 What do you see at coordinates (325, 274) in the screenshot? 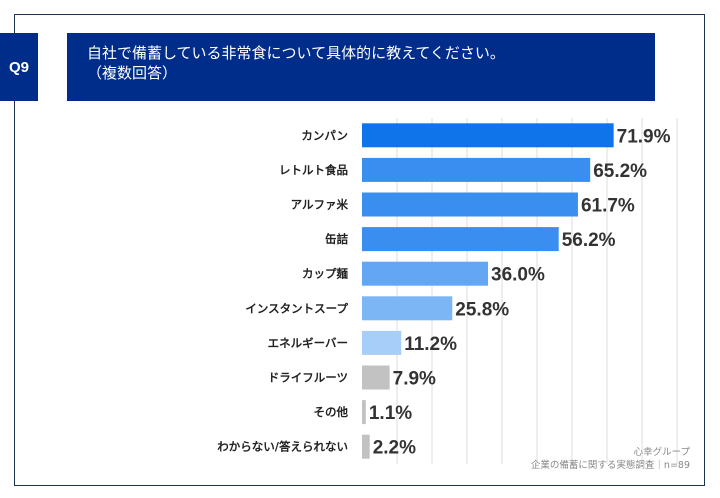
I see `category-label: カップ麺` at bounding box center [325, 274].